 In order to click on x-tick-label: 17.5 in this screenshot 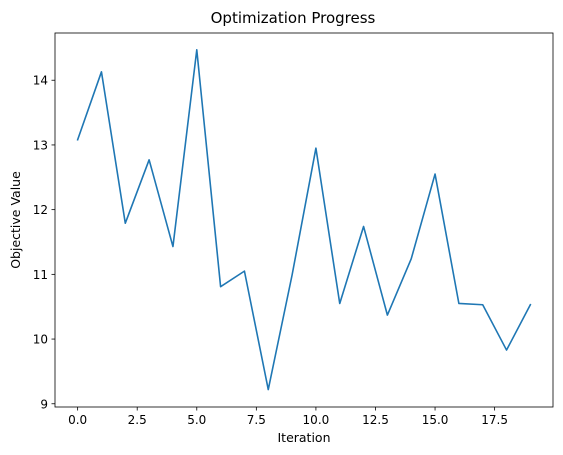, I will do `click(494, 420)`.